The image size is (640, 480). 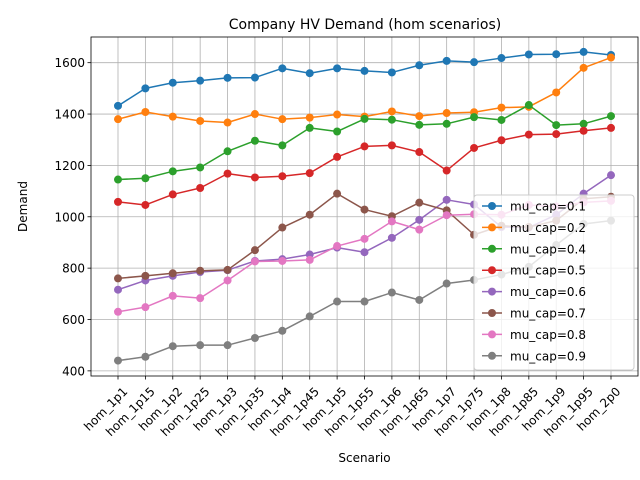 I want to click on legend-item: mu_cap=0.4, so click(x=534, y=249).